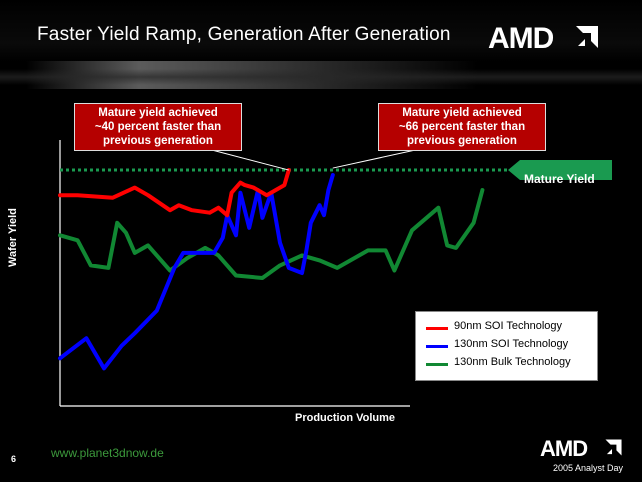  Describe the element at coordinates (376, 158) in the screenshot. I see `callout-right-pointer` at that location.